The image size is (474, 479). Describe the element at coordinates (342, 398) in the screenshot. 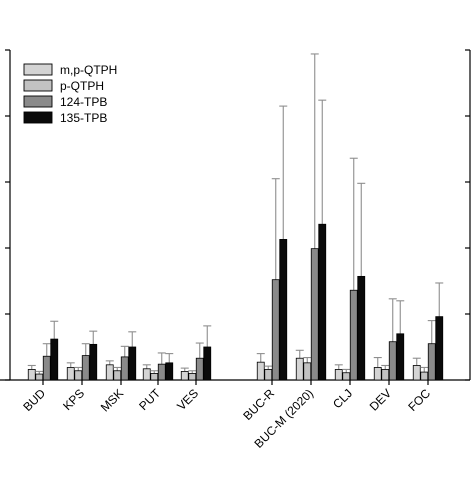

I see `x-tick-label: CLJ` at that location.